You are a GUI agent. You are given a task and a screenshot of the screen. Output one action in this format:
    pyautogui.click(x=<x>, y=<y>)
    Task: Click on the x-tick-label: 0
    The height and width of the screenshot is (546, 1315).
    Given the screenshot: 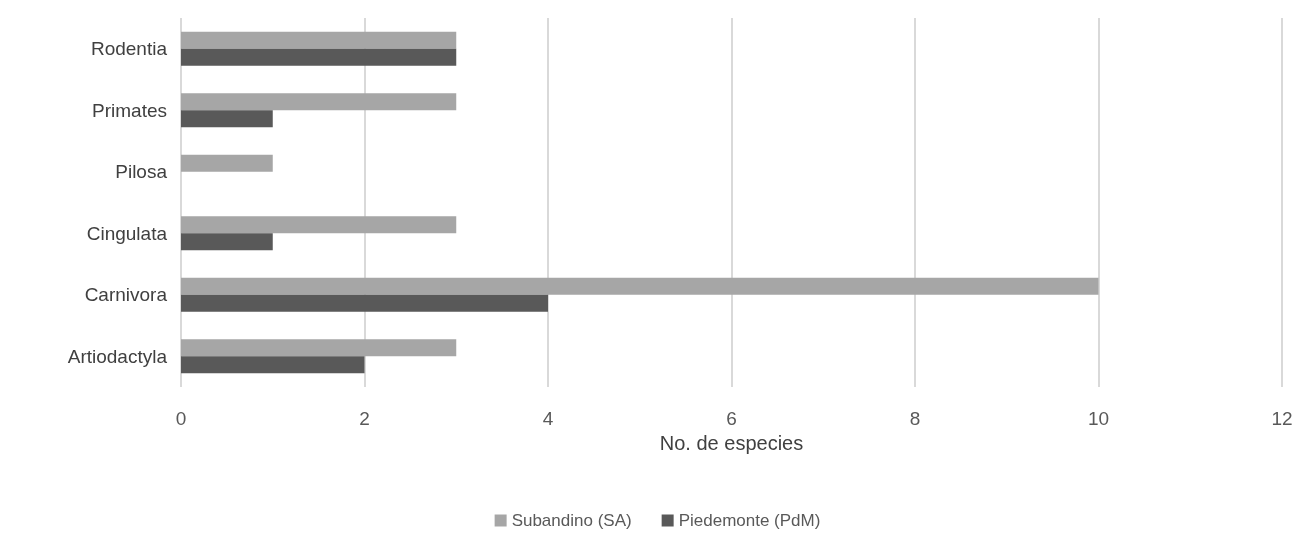 What is the action you would take?
    pyautogui.click(x=181, y=418)
    